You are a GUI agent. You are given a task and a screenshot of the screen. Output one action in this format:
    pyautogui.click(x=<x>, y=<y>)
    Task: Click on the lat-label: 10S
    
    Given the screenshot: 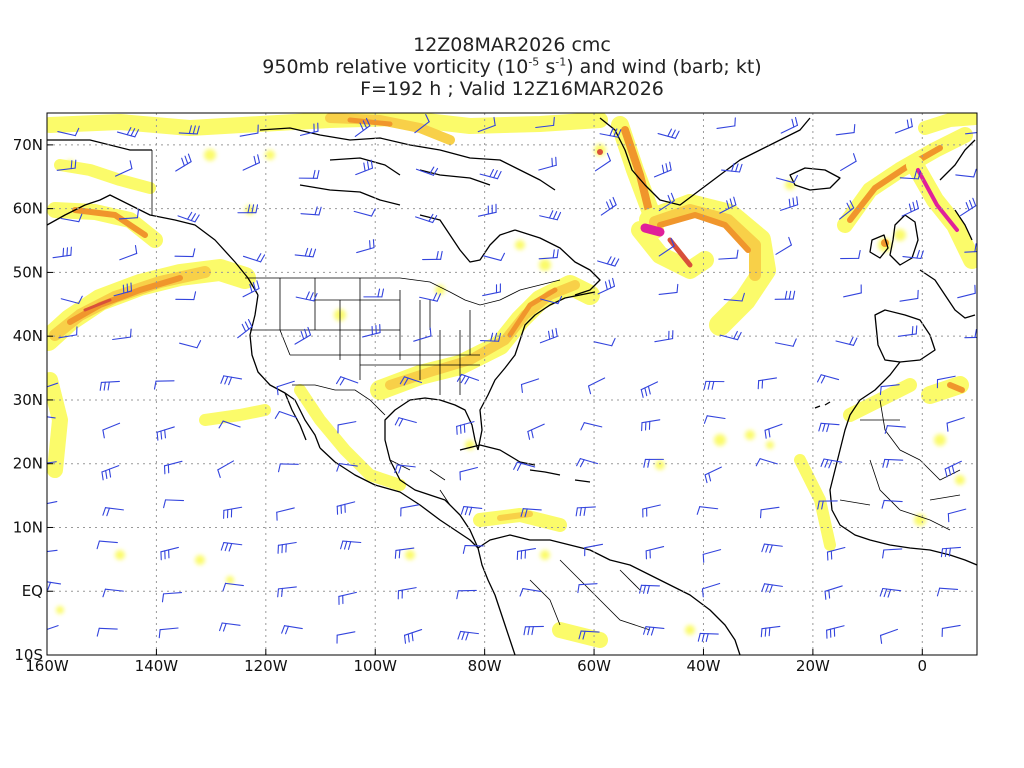 What is the action you would take?
    pyautogui.click(x=28, y=655)
    